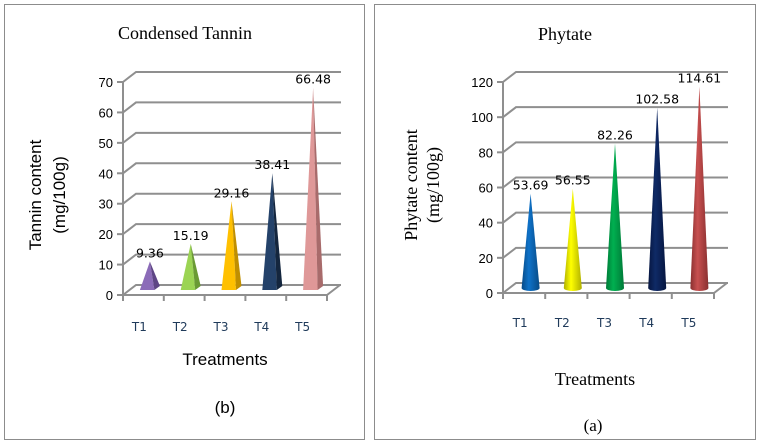 The height and width of the screenshot is (444, 759). I want to click on data-label-T2: 56.55, so click(573, 180).